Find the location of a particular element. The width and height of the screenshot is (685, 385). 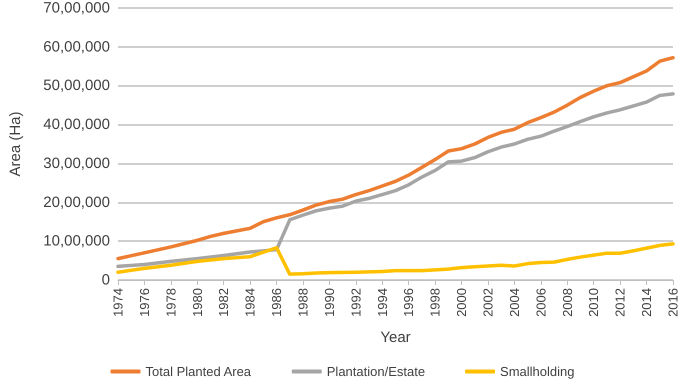

x-tick-label: 1982 is located at coordinates (224, 302).